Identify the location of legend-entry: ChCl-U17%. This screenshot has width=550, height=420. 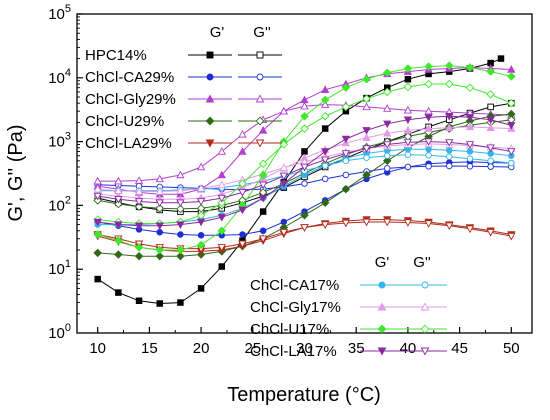
(348, 329).